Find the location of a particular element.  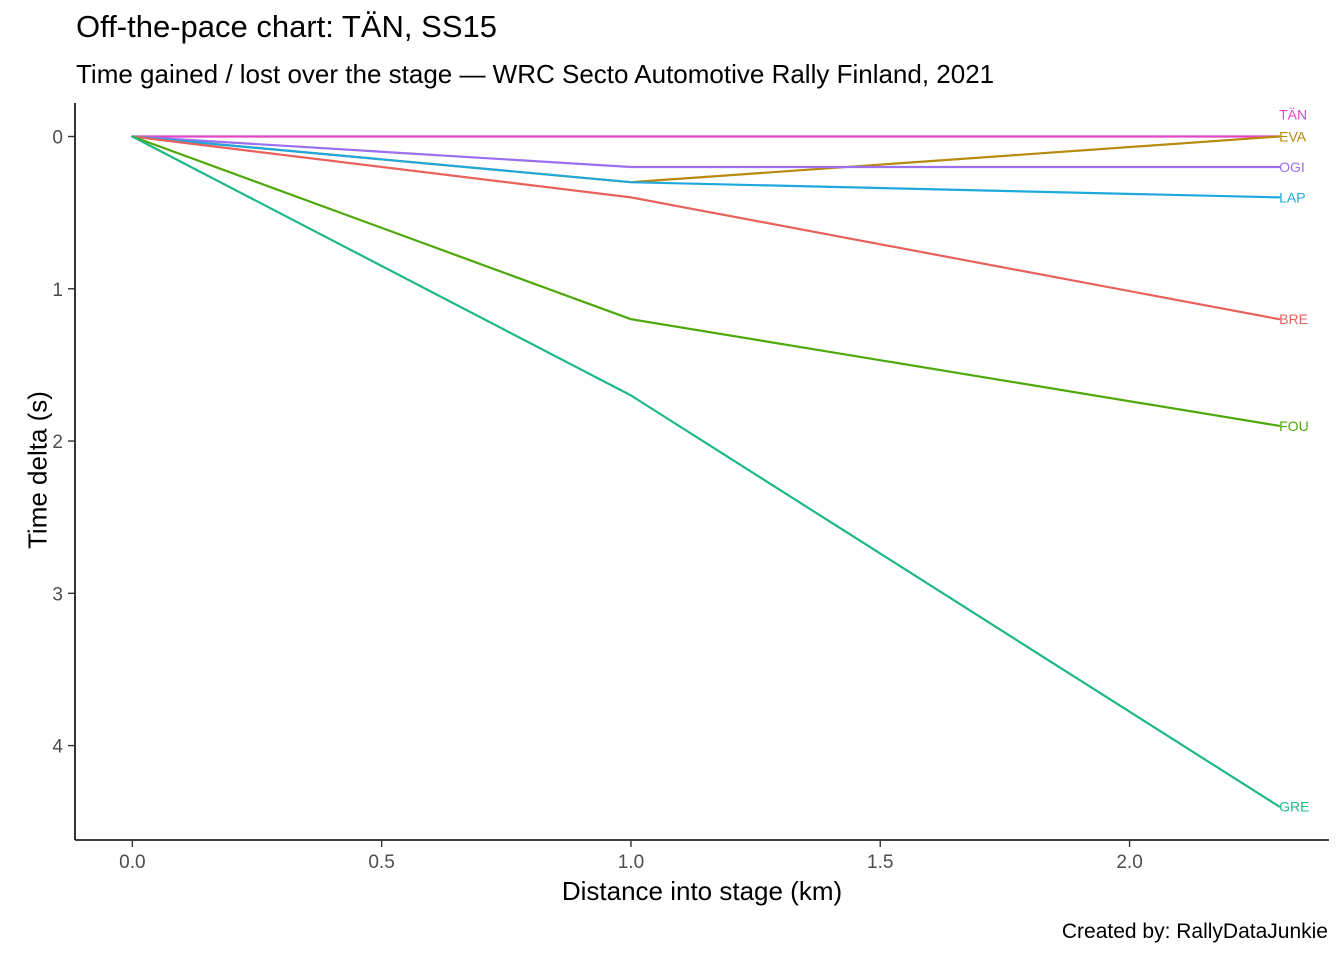

series-line-lap is located at coordinates (706, 167).